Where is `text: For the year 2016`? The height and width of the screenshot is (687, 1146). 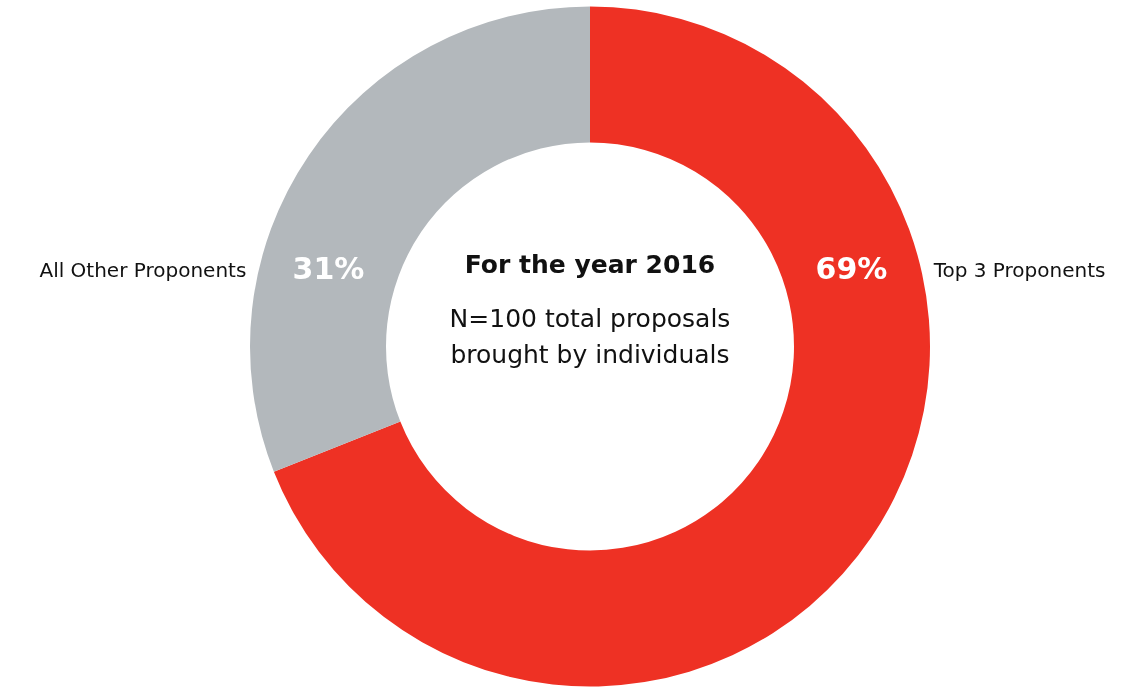 text: For the year 2016 is located at coordinates (590, 264).